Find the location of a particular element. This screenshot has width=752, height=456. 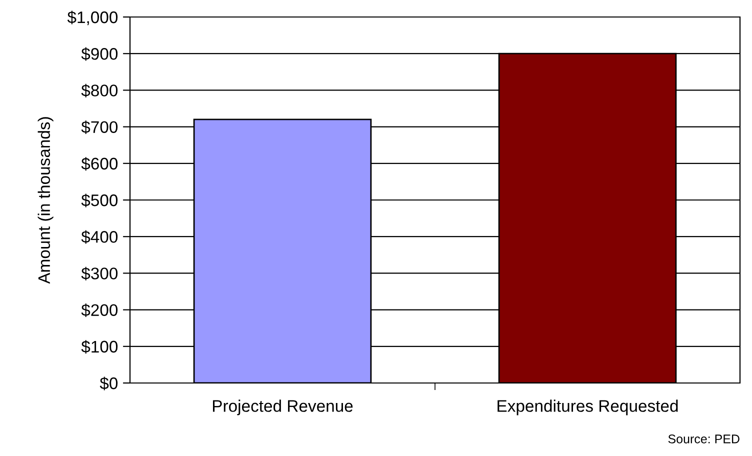

source-note: Source: PED is located at coordinates (704, 439).